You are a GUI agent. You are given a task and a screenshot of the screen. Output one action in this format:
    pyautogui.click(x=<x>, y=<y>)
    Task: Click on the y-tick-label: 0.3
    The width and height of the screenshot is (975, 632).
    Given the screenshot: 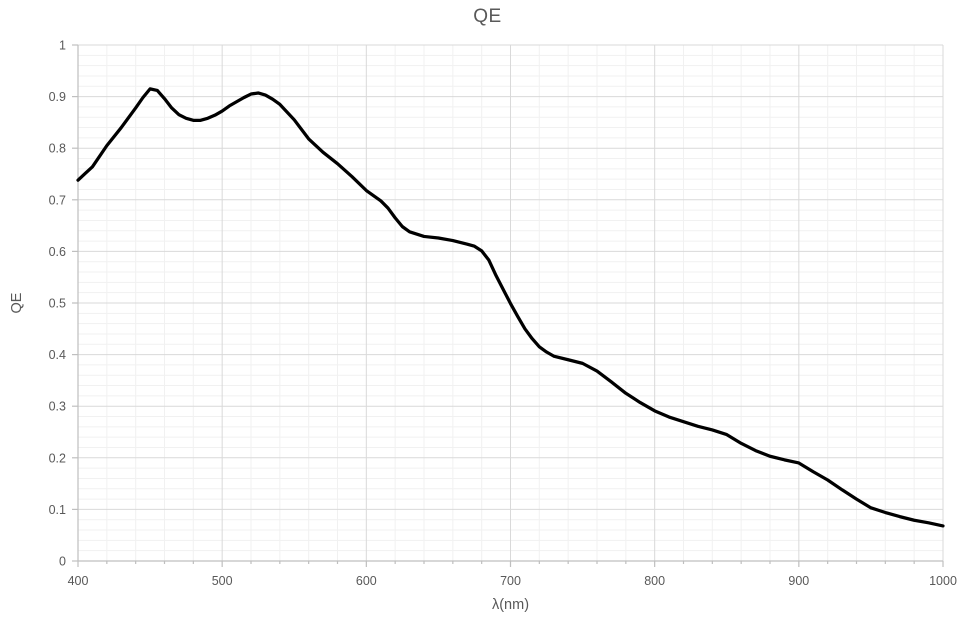 What is the action you would take?
    pyautogui.click(x=57, y=407)
    